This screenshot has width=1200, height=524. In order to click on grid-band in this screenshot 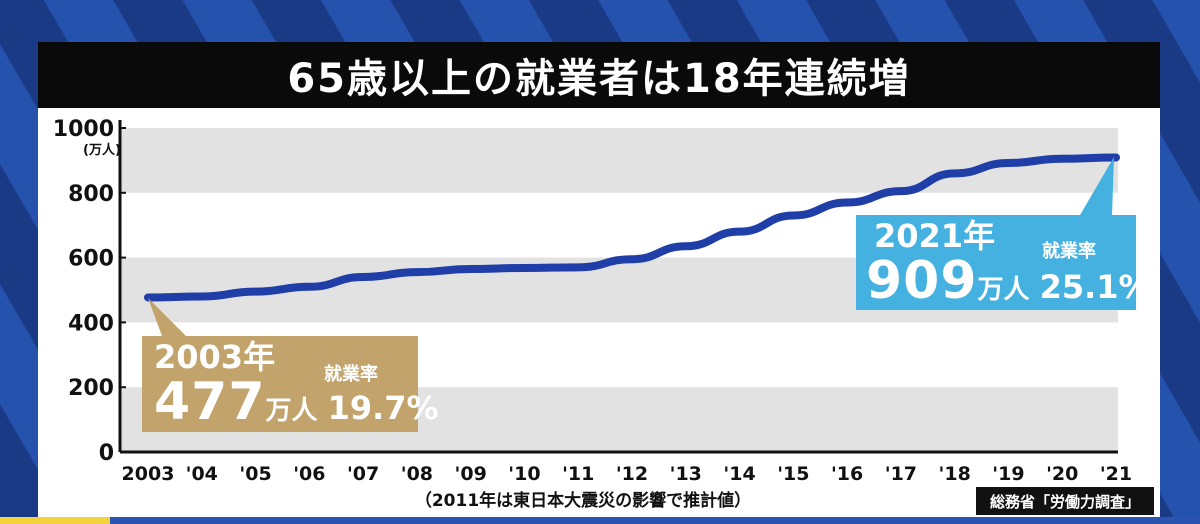, I will do `click(619, 160)`.